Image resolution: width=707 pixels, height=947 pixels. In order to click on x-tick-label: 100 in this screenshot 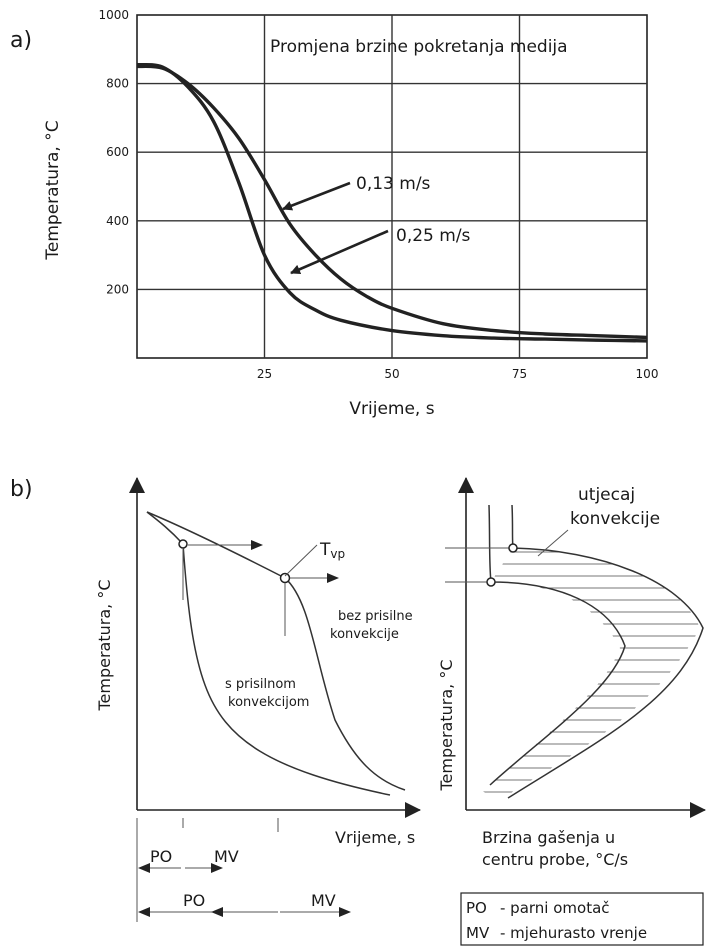, I will do `click(647, 374)`.